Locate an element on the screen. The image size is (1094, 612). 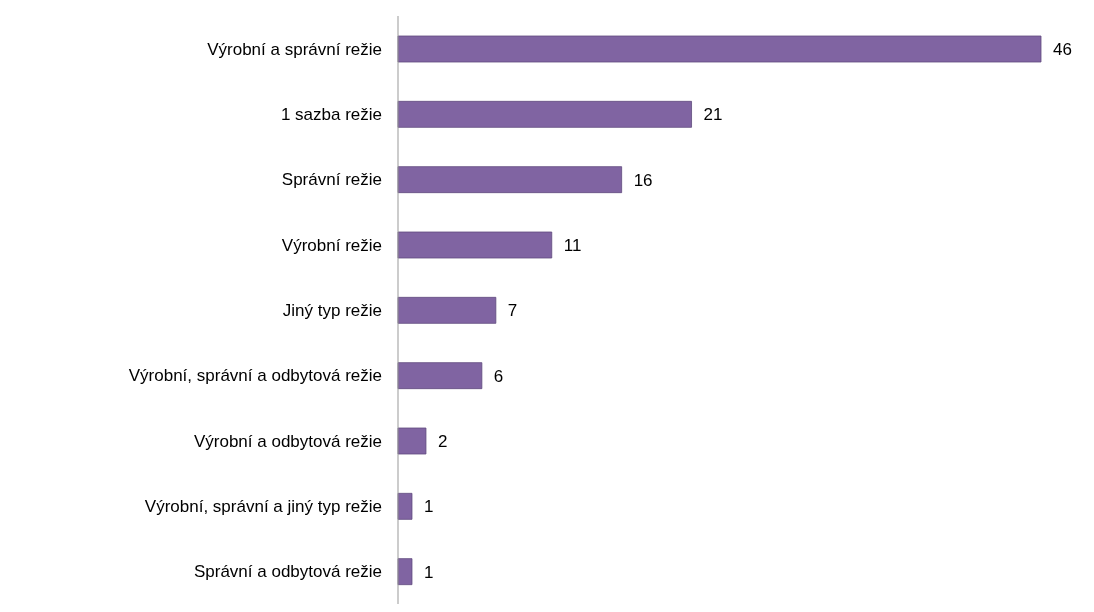
y-tick-label: Výrobní a odbytová režie is located at coordinates (287, 441).